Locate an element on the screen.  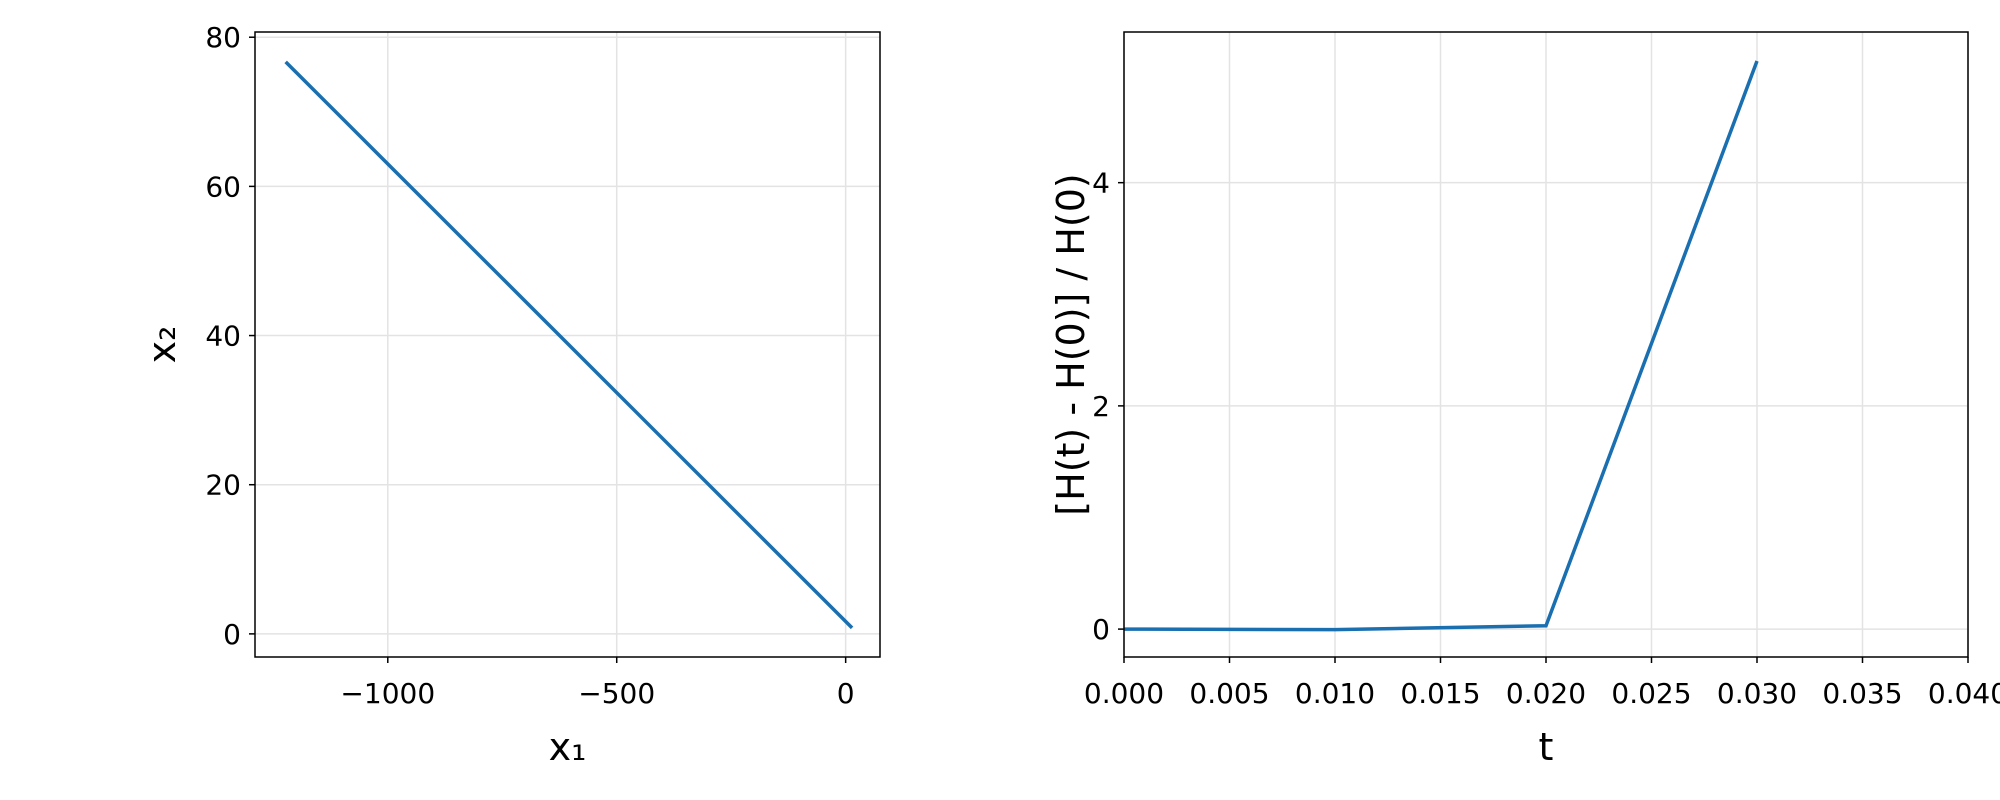
x-tick-label: 0.035 is located at coordinates (1862, 693).